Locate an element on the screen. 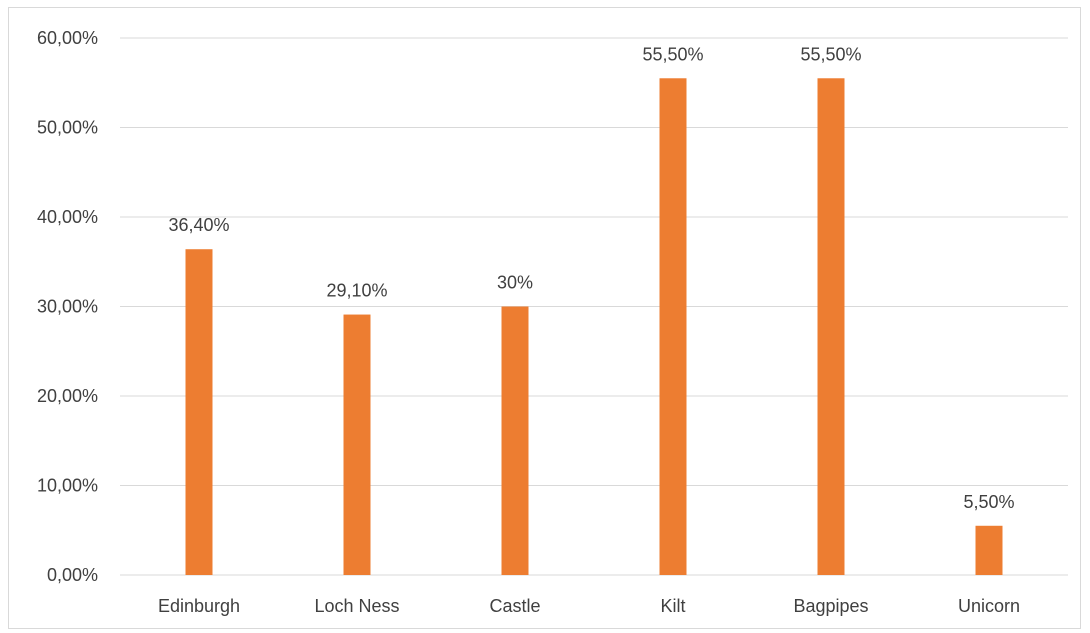  data-label: 30% is located at coordinates (515, 283).